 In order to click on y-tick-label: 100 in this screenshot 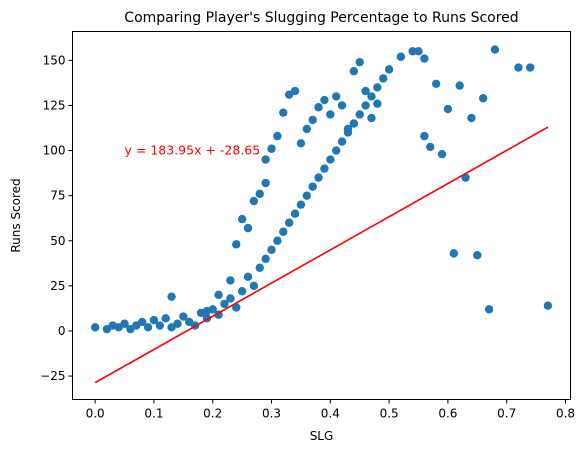, I will do `click(54, 151)`.